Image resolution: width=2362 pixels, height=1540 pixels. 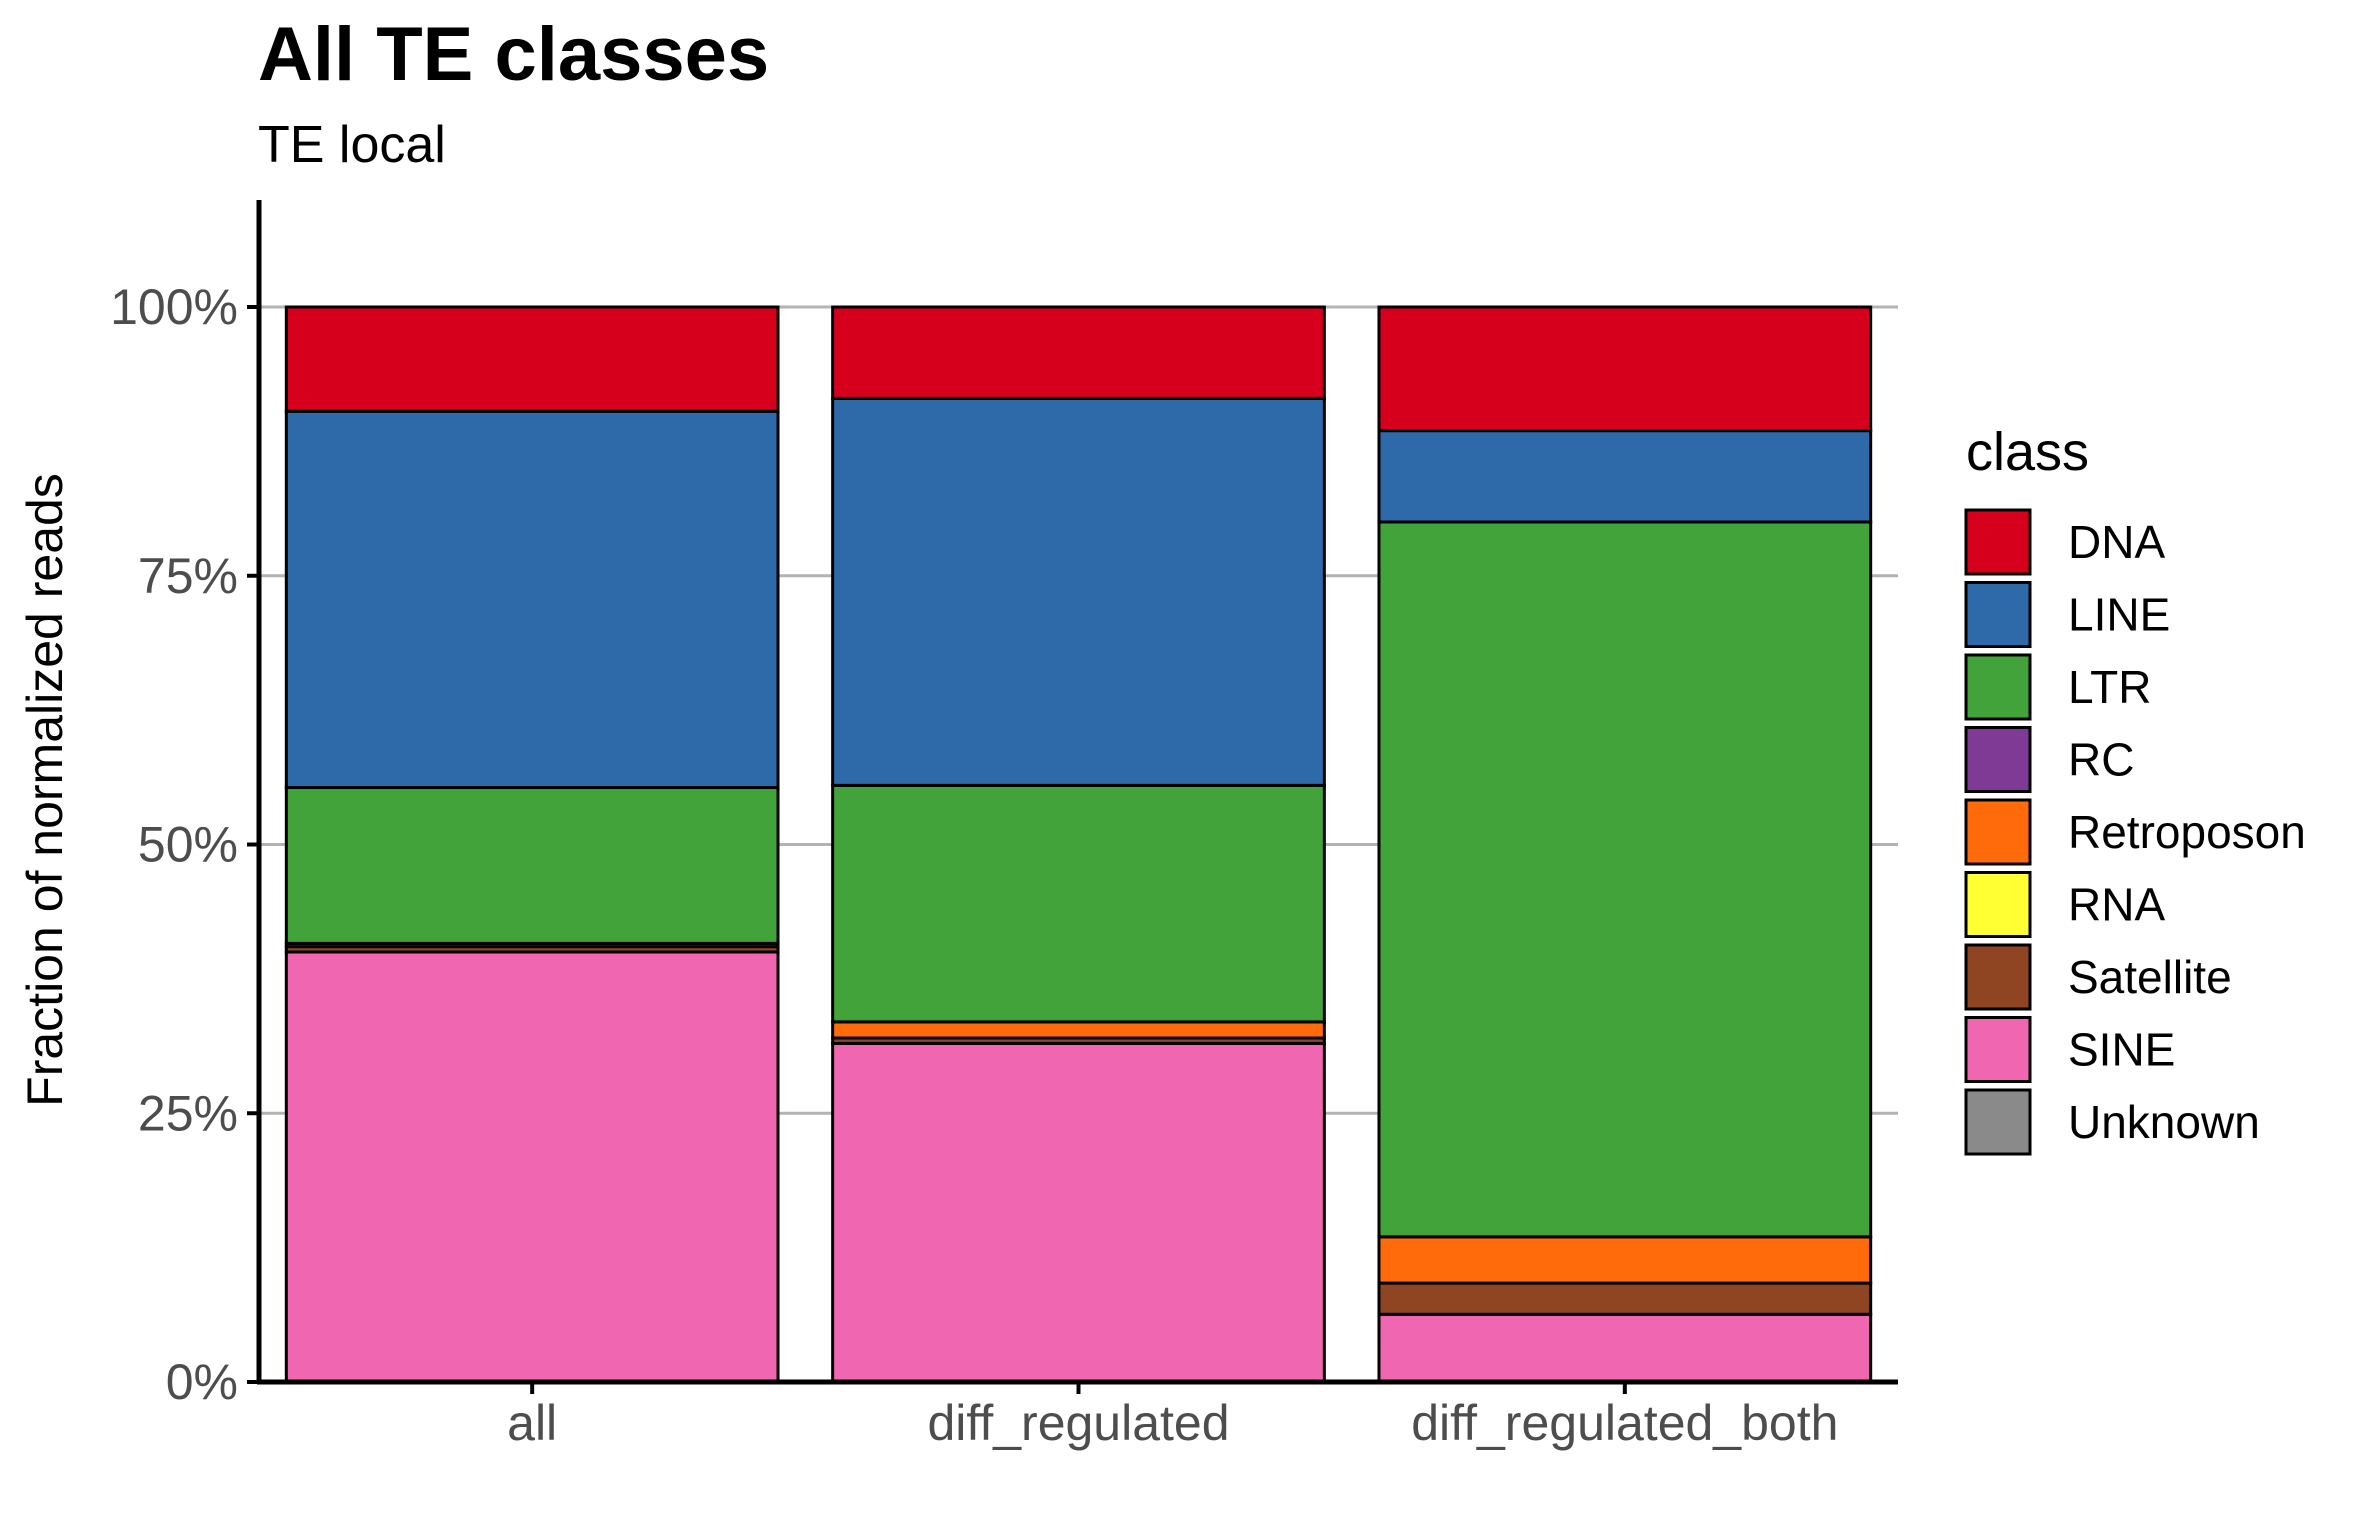 I want to click on legend-label: Retroposon, so click(x=2187, y=832).